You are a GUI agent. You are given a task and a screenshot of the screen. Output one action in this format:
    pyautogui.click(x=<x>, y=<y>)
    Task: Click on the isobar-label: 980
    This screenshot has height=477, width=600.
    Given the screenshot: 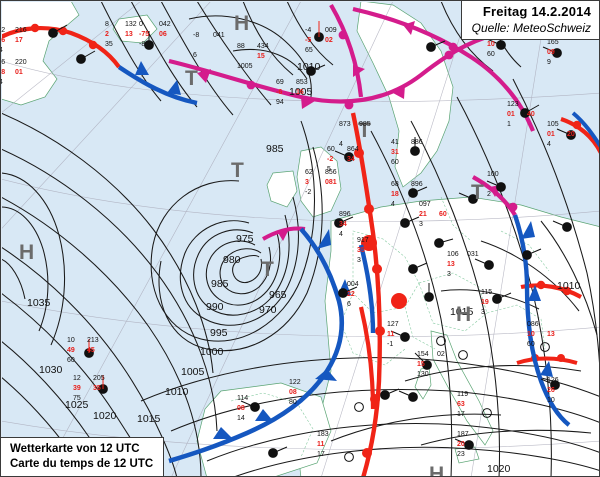 What is the action you would take?
    pyautogui.click(x=232, y=260)
    